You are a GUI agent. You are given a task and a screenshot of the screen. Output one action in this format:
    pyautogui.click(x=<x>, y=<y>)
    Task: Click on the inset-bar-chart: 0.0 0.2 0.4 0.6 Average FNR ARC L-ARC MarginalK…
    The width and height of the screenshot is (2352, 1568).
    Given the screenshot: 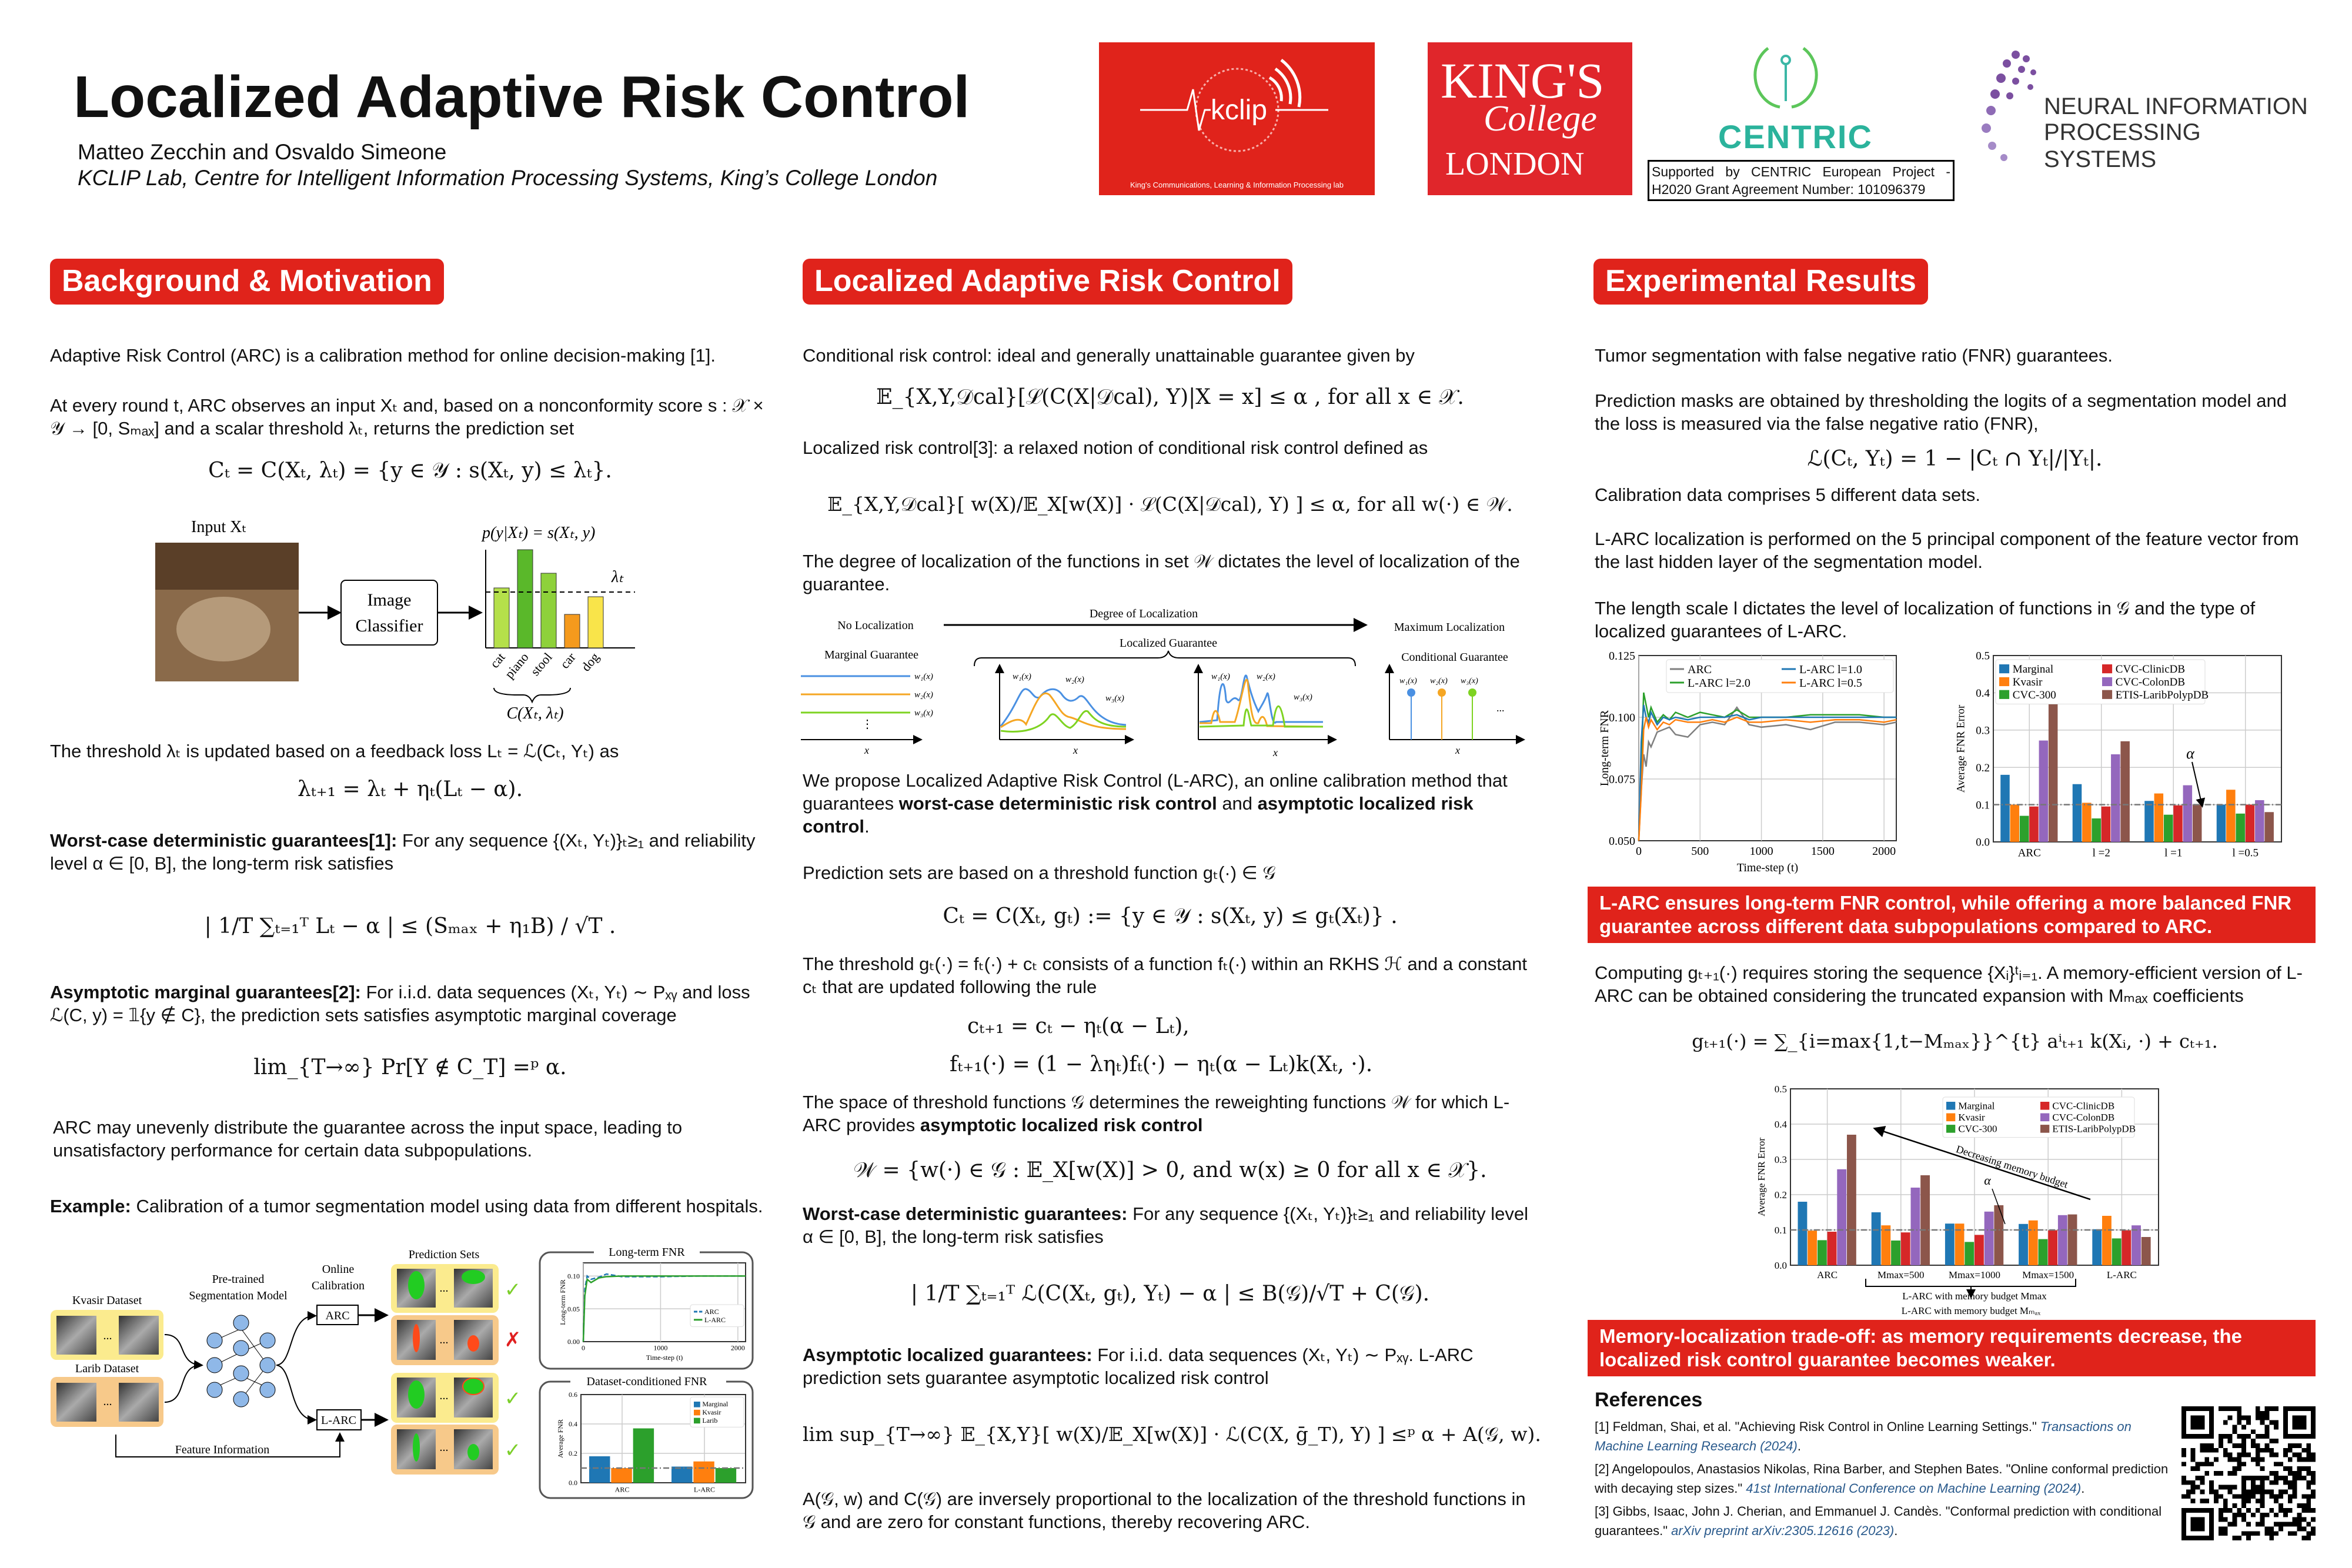 What is the action you would take?
    pyautogui.click(x=651, y=1442)
    